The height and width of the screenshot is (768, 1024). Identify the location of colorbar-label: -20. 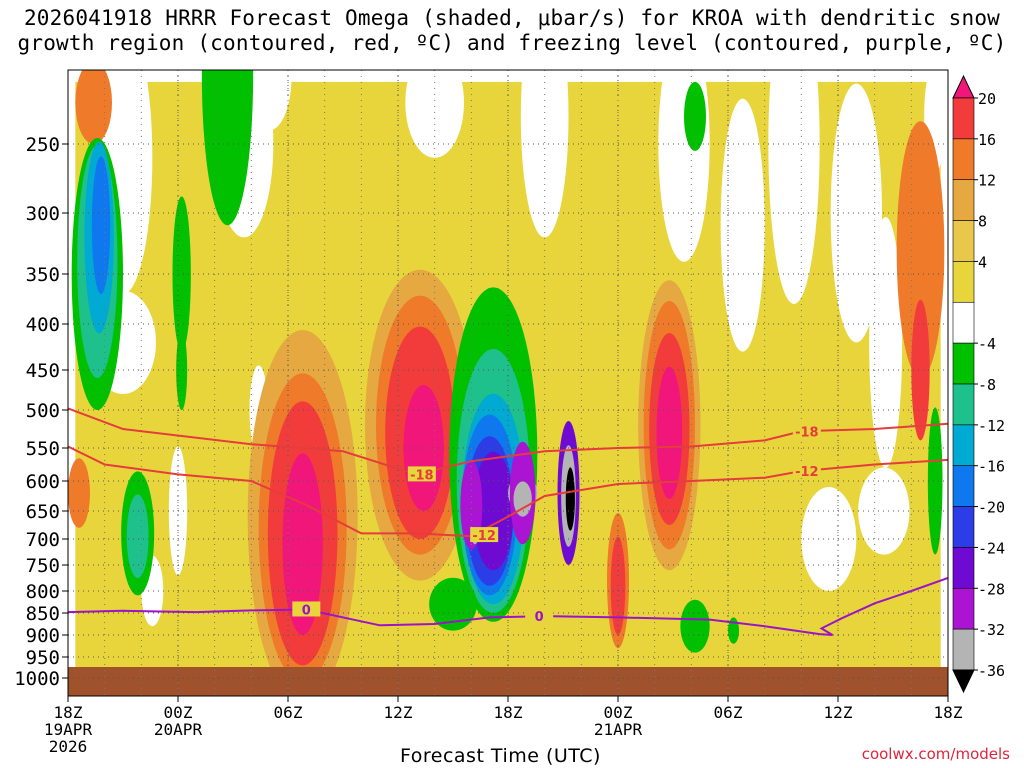
(991, 508).